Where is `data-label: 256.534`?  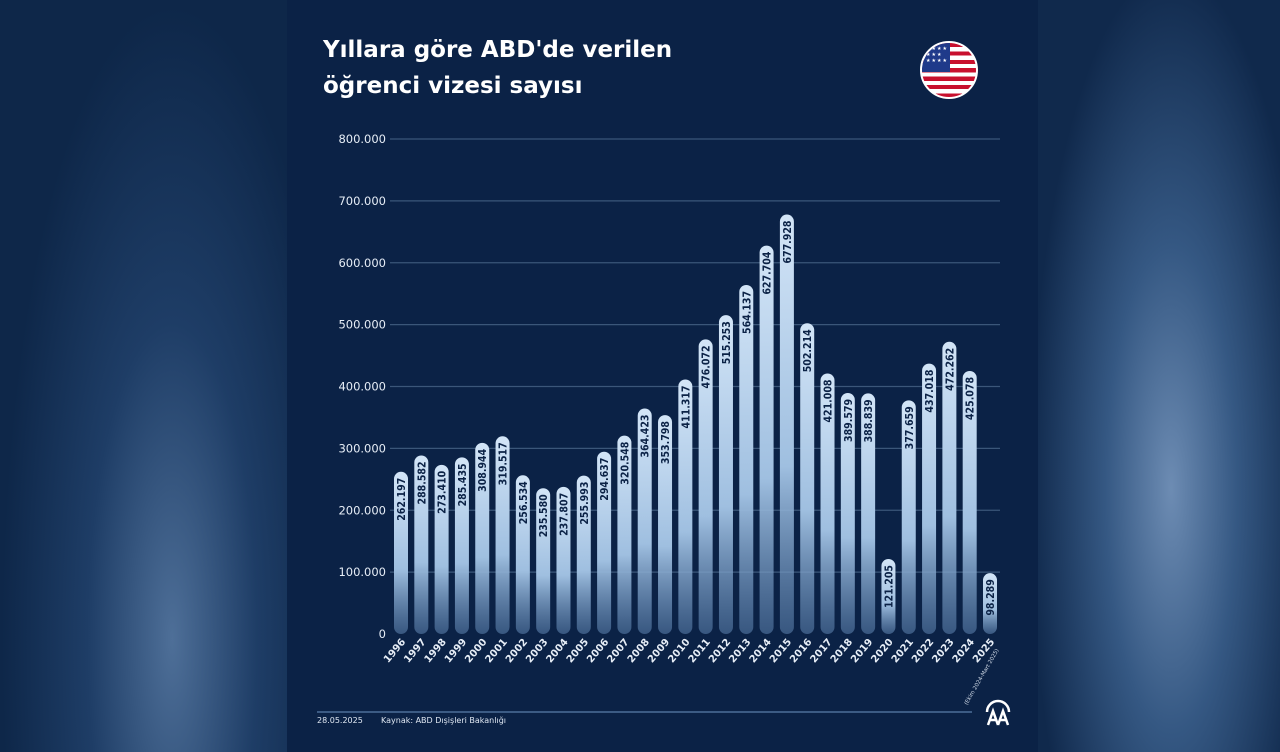
data-label: 256.534 is located at coordinates (524, 502).